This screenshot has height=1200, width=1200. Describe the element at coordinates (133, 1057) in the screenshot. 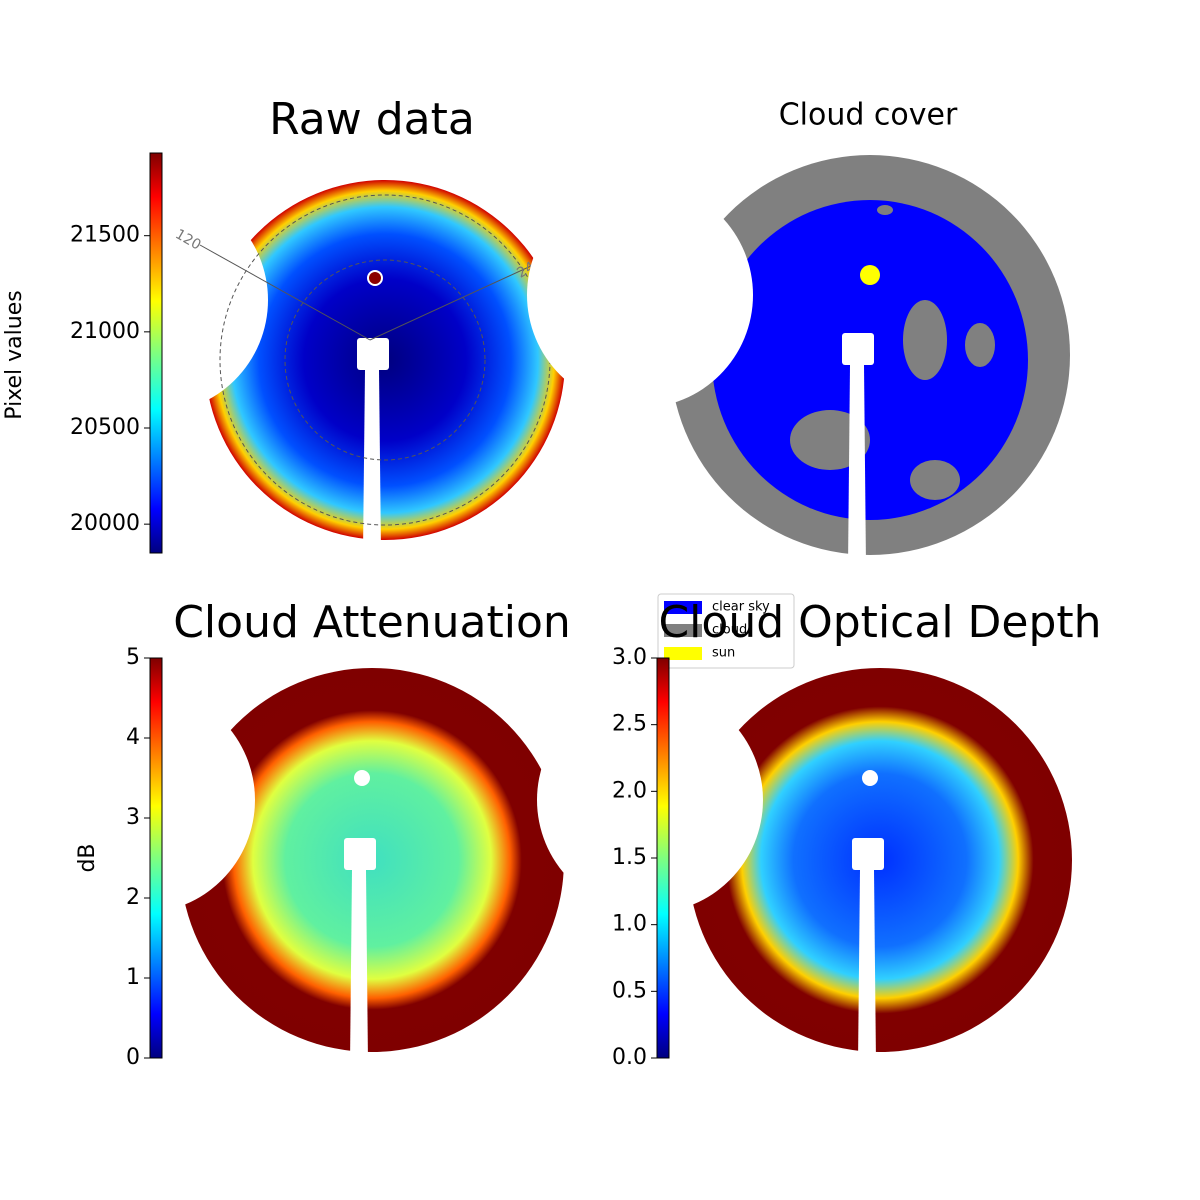

I see `colorbar-tick-label: 0` at that location.